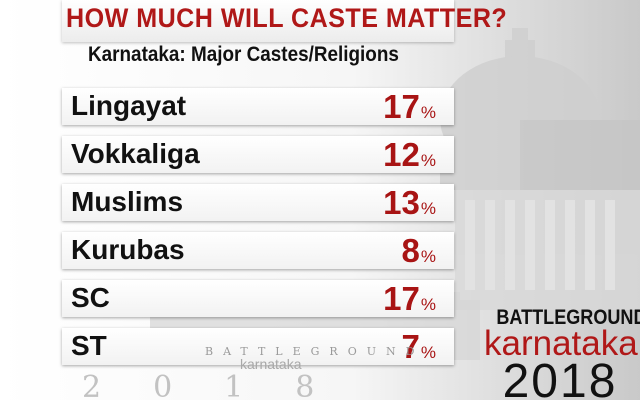 The image size is (640, 409). What do you see at coordinates (568, 317) in the screenshot?
I see `logo-battleground: BATTLEGROUND` at bounding box center [568, 317].